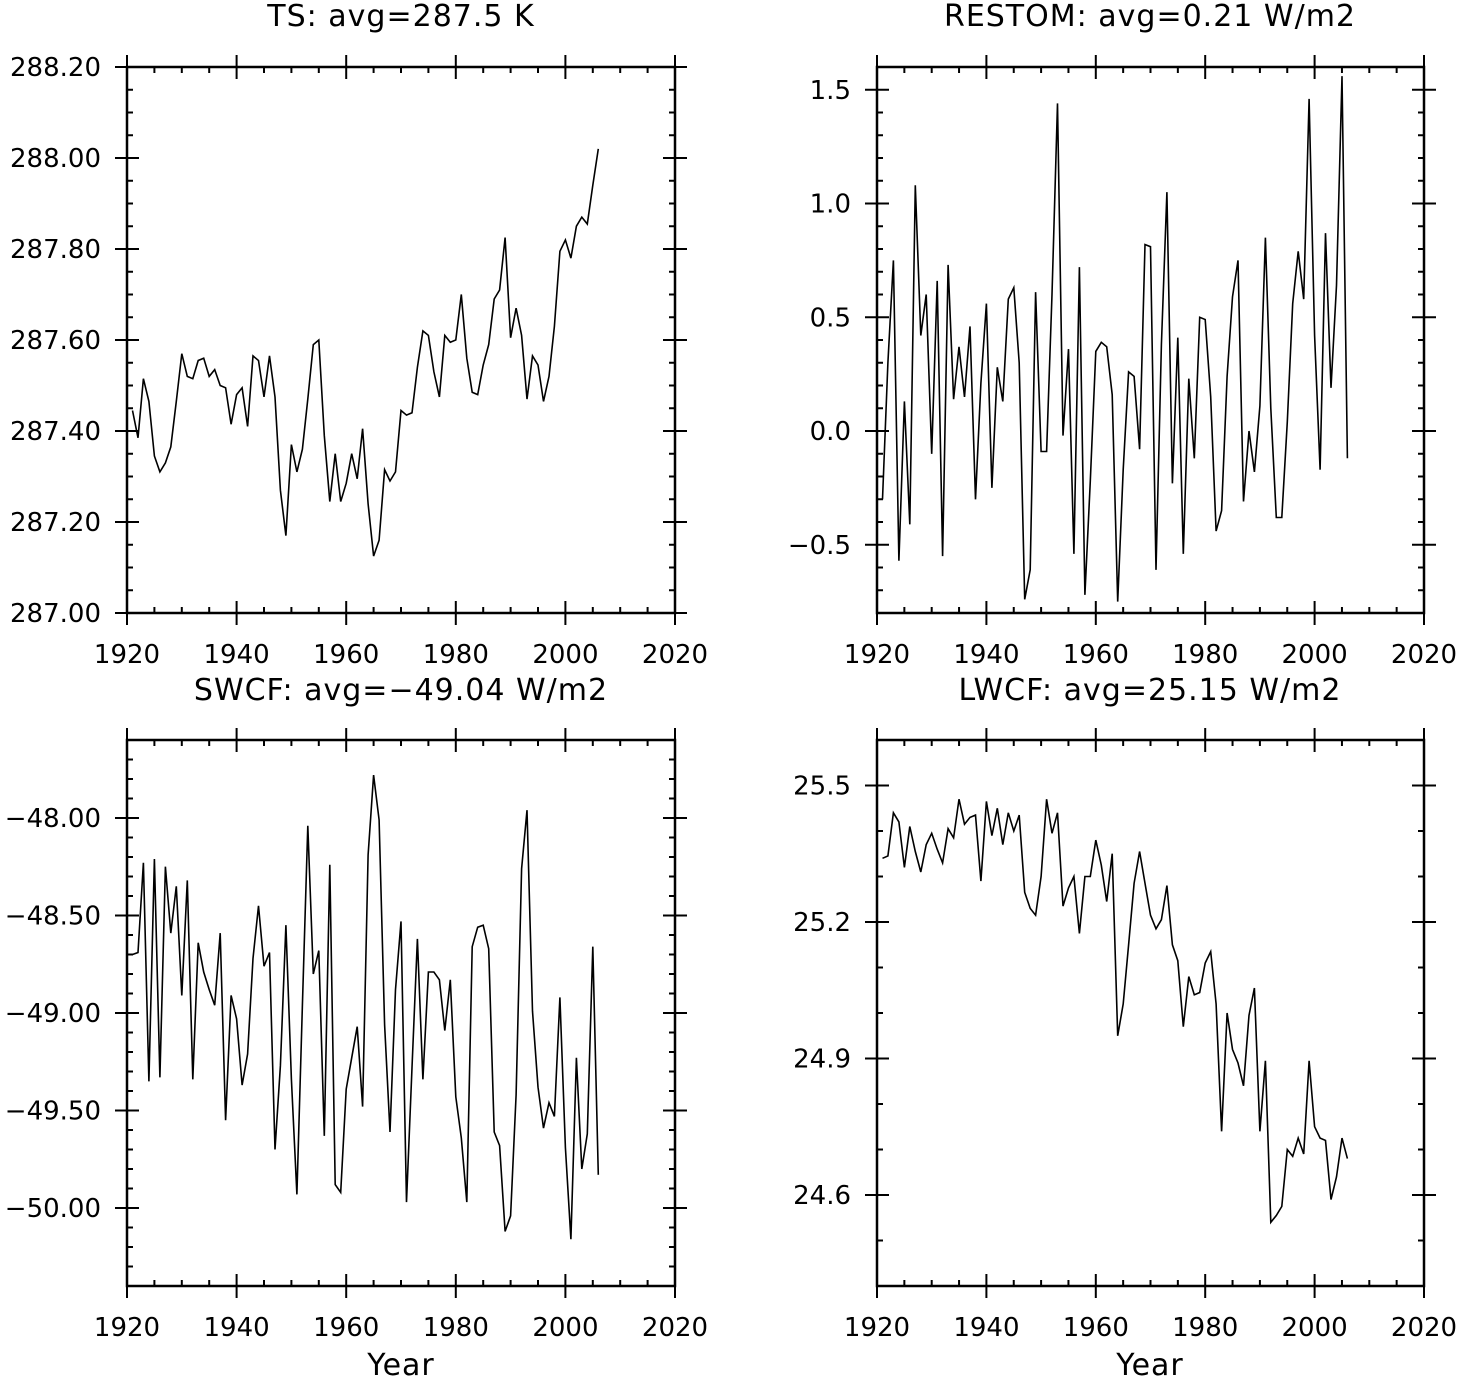 This screenshot has height=1383, width=1458. What do you see at coordinates (1205, 1328) in the screenshot?
I see `lwcf-x-tick-label: 1980` at bounding box center [1205, 1328].